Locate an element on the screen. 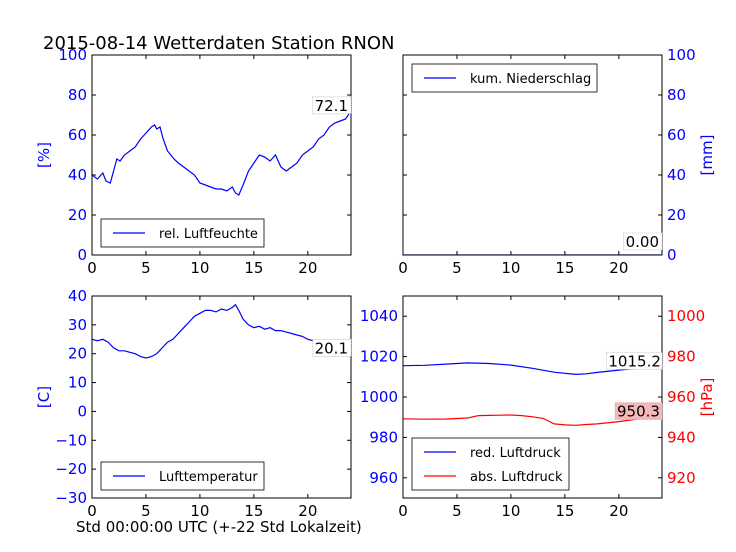  y-tick-label: 10 is located at coordinates (77, 383).